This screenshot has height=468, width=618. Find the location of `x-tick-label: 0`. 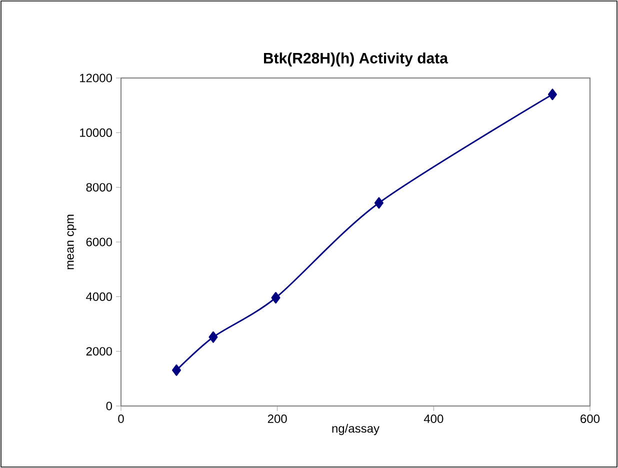

x-tick-label: 0 is located at coordinates (121, 419).